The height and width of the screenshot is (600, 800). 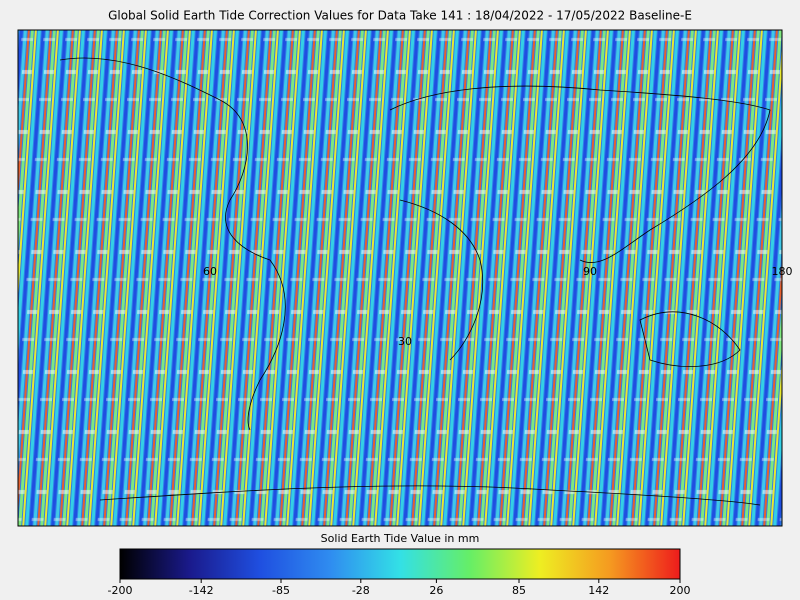 I want to click on colorbar-tick-label: 26, so click(x=436, y=590).